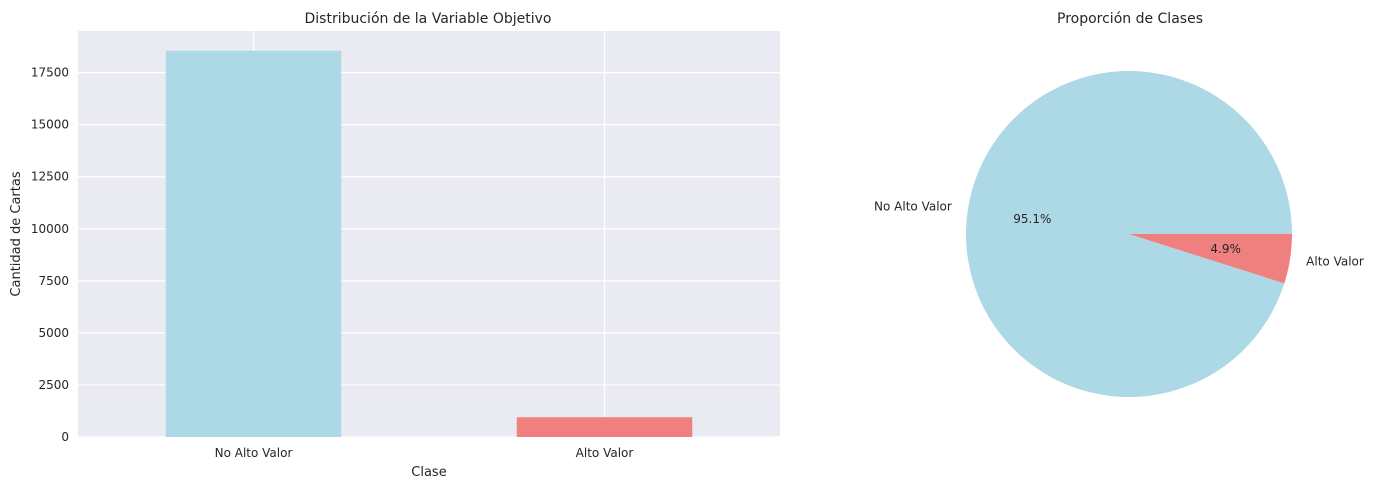  I want to click on pie-slice-alto-valor, so click(1210, 259).